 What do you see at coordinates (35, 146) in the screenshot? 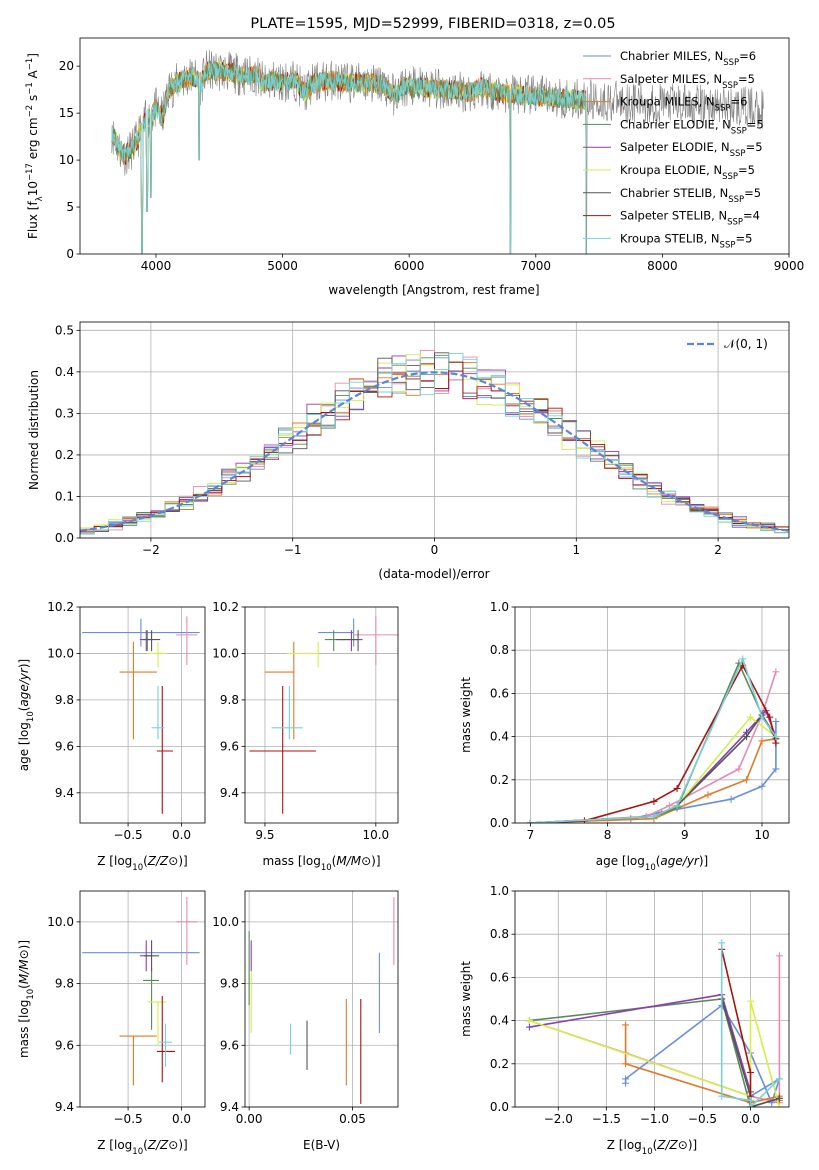
I see `y-axis-label: Flux [fλ10−17 erg cm−2 s−1 A−1]` at bounding box center [35, 146].